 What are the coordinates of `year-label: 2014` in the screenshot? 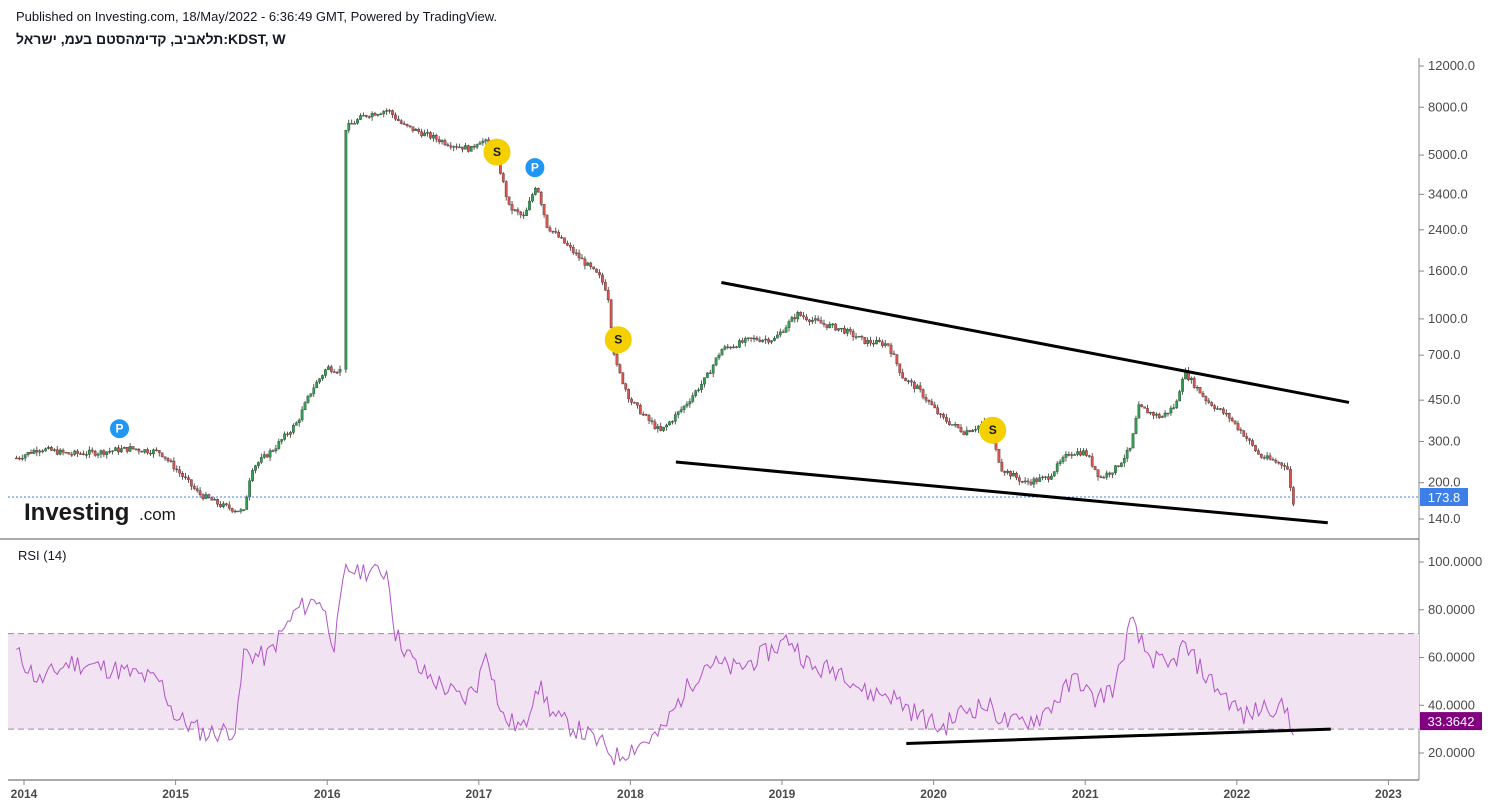 It's located at (24, 794).